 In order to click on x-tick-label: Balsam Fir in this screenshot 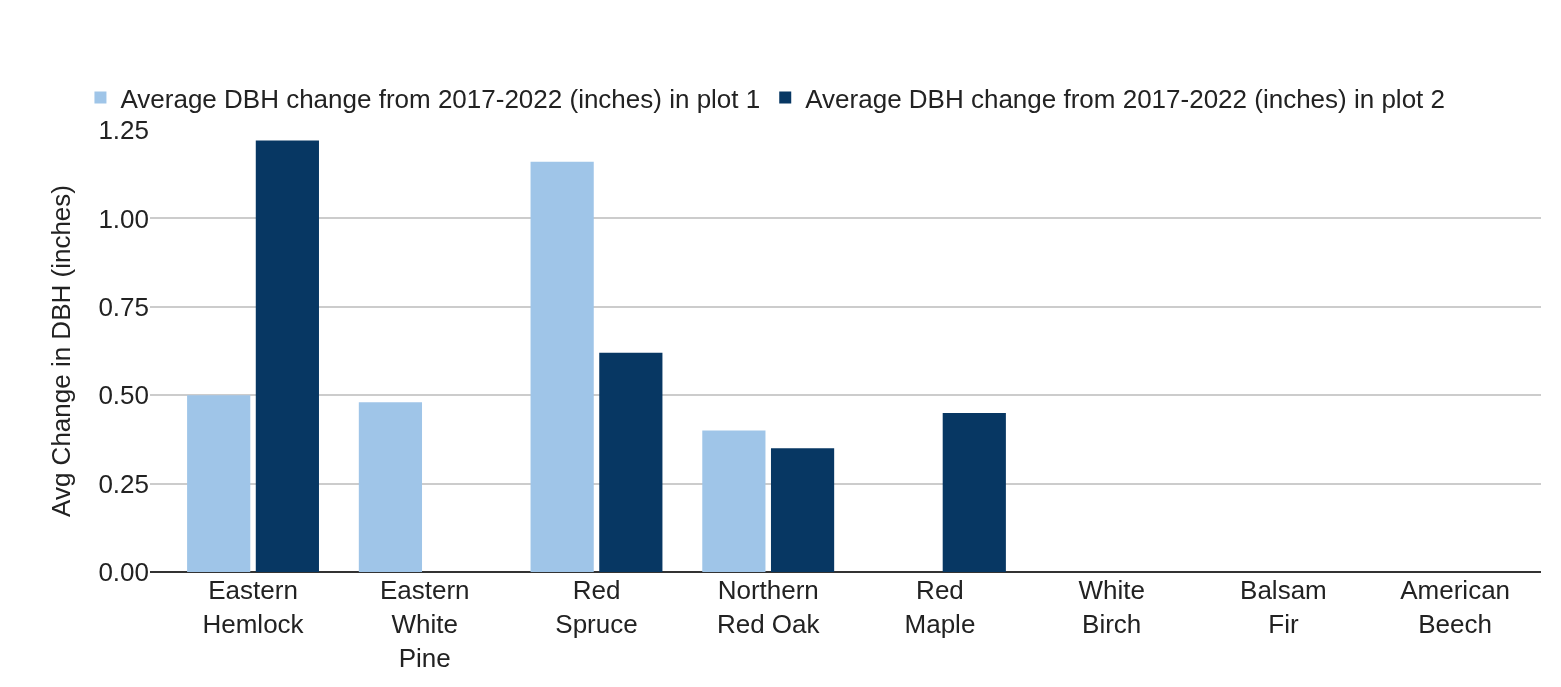, I will do `click(1283, 607)`.